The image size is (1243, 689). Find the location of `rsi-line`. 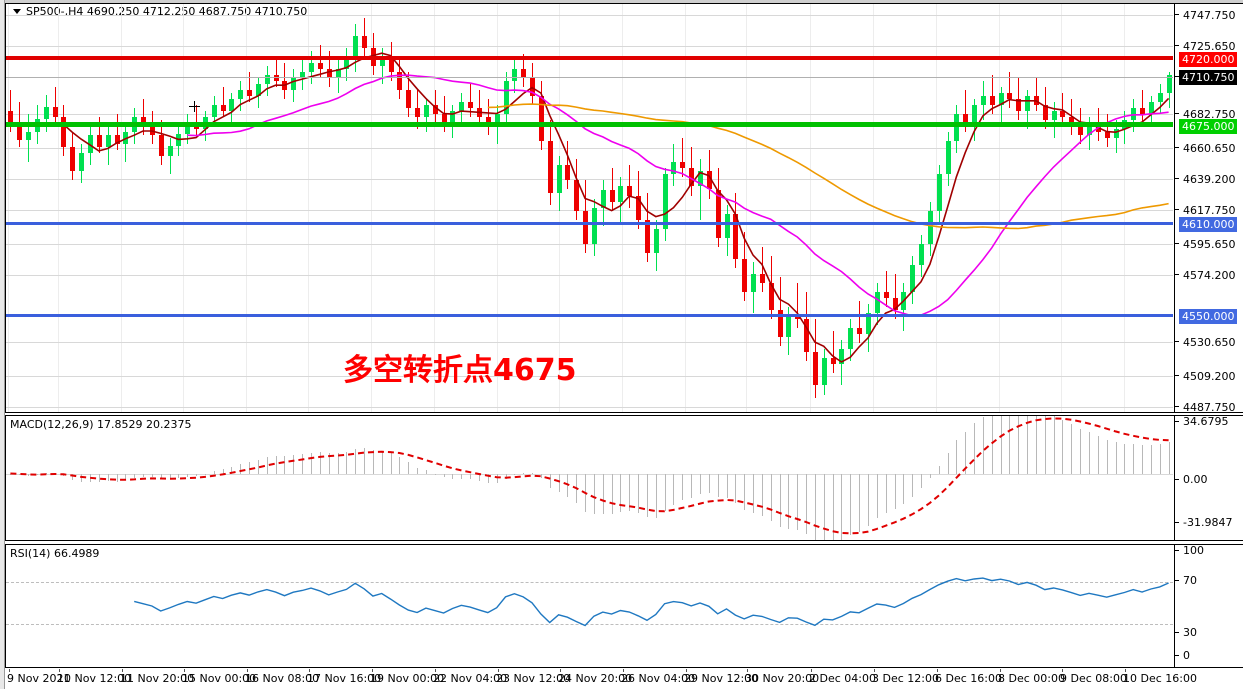

rsi-line is located at coordinates (651, 602).